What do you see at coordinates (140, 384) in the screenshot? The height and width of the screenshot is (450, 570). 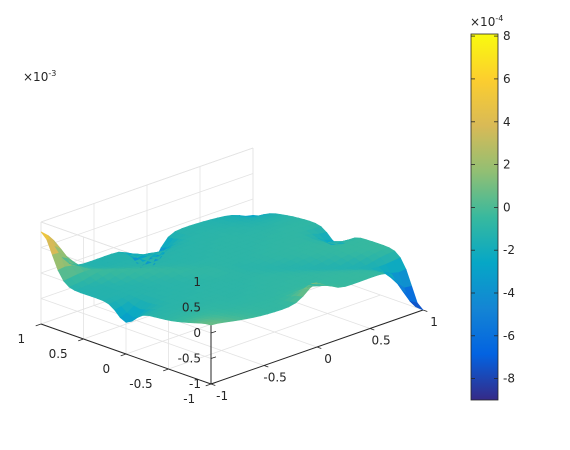 I see `y-tick-label: -0.5` at bounding box center [140, 384].